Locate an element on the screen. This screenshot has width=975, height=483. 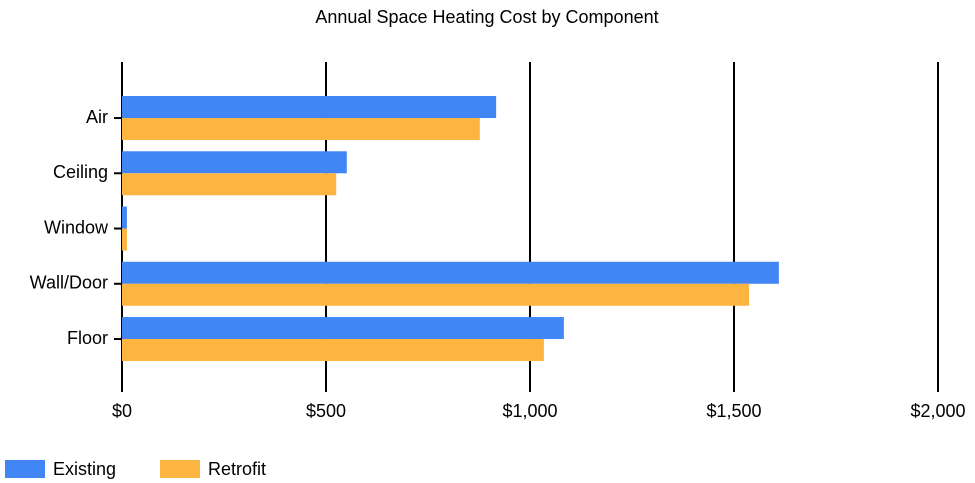
x-tick-label: $0 is located at coordinates (122, 411).